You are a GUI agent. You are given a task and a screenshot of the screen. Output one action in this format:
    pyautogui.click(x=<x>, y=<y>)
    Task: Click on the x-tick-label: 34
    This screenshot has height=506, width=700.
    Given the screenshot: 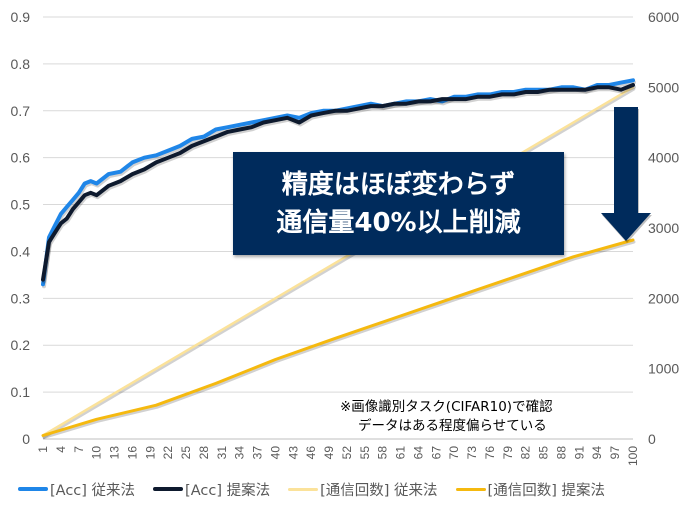 What is the action you would take?
    pyautogui.click(x=240, y=453)
    